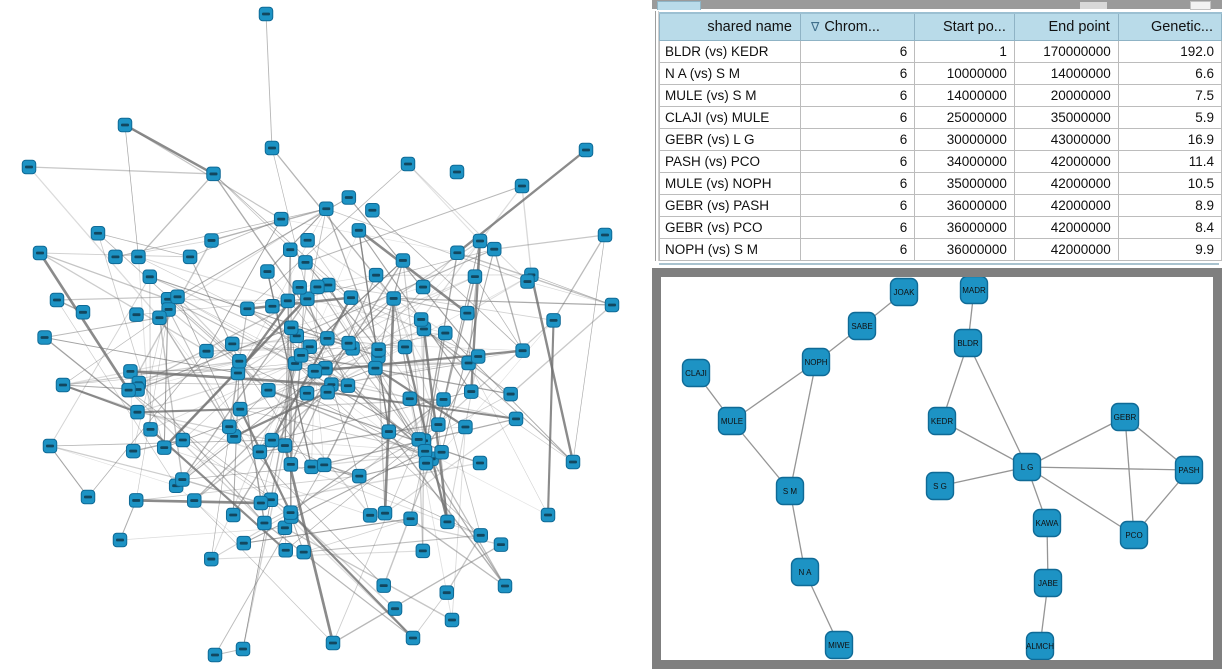 The height and width of the screenshot is (669, 1222). What do you see at coordinates (1169, 95) in the screenshot?
I see `cell-value: 7.5` at bounding box center [1169, 95].